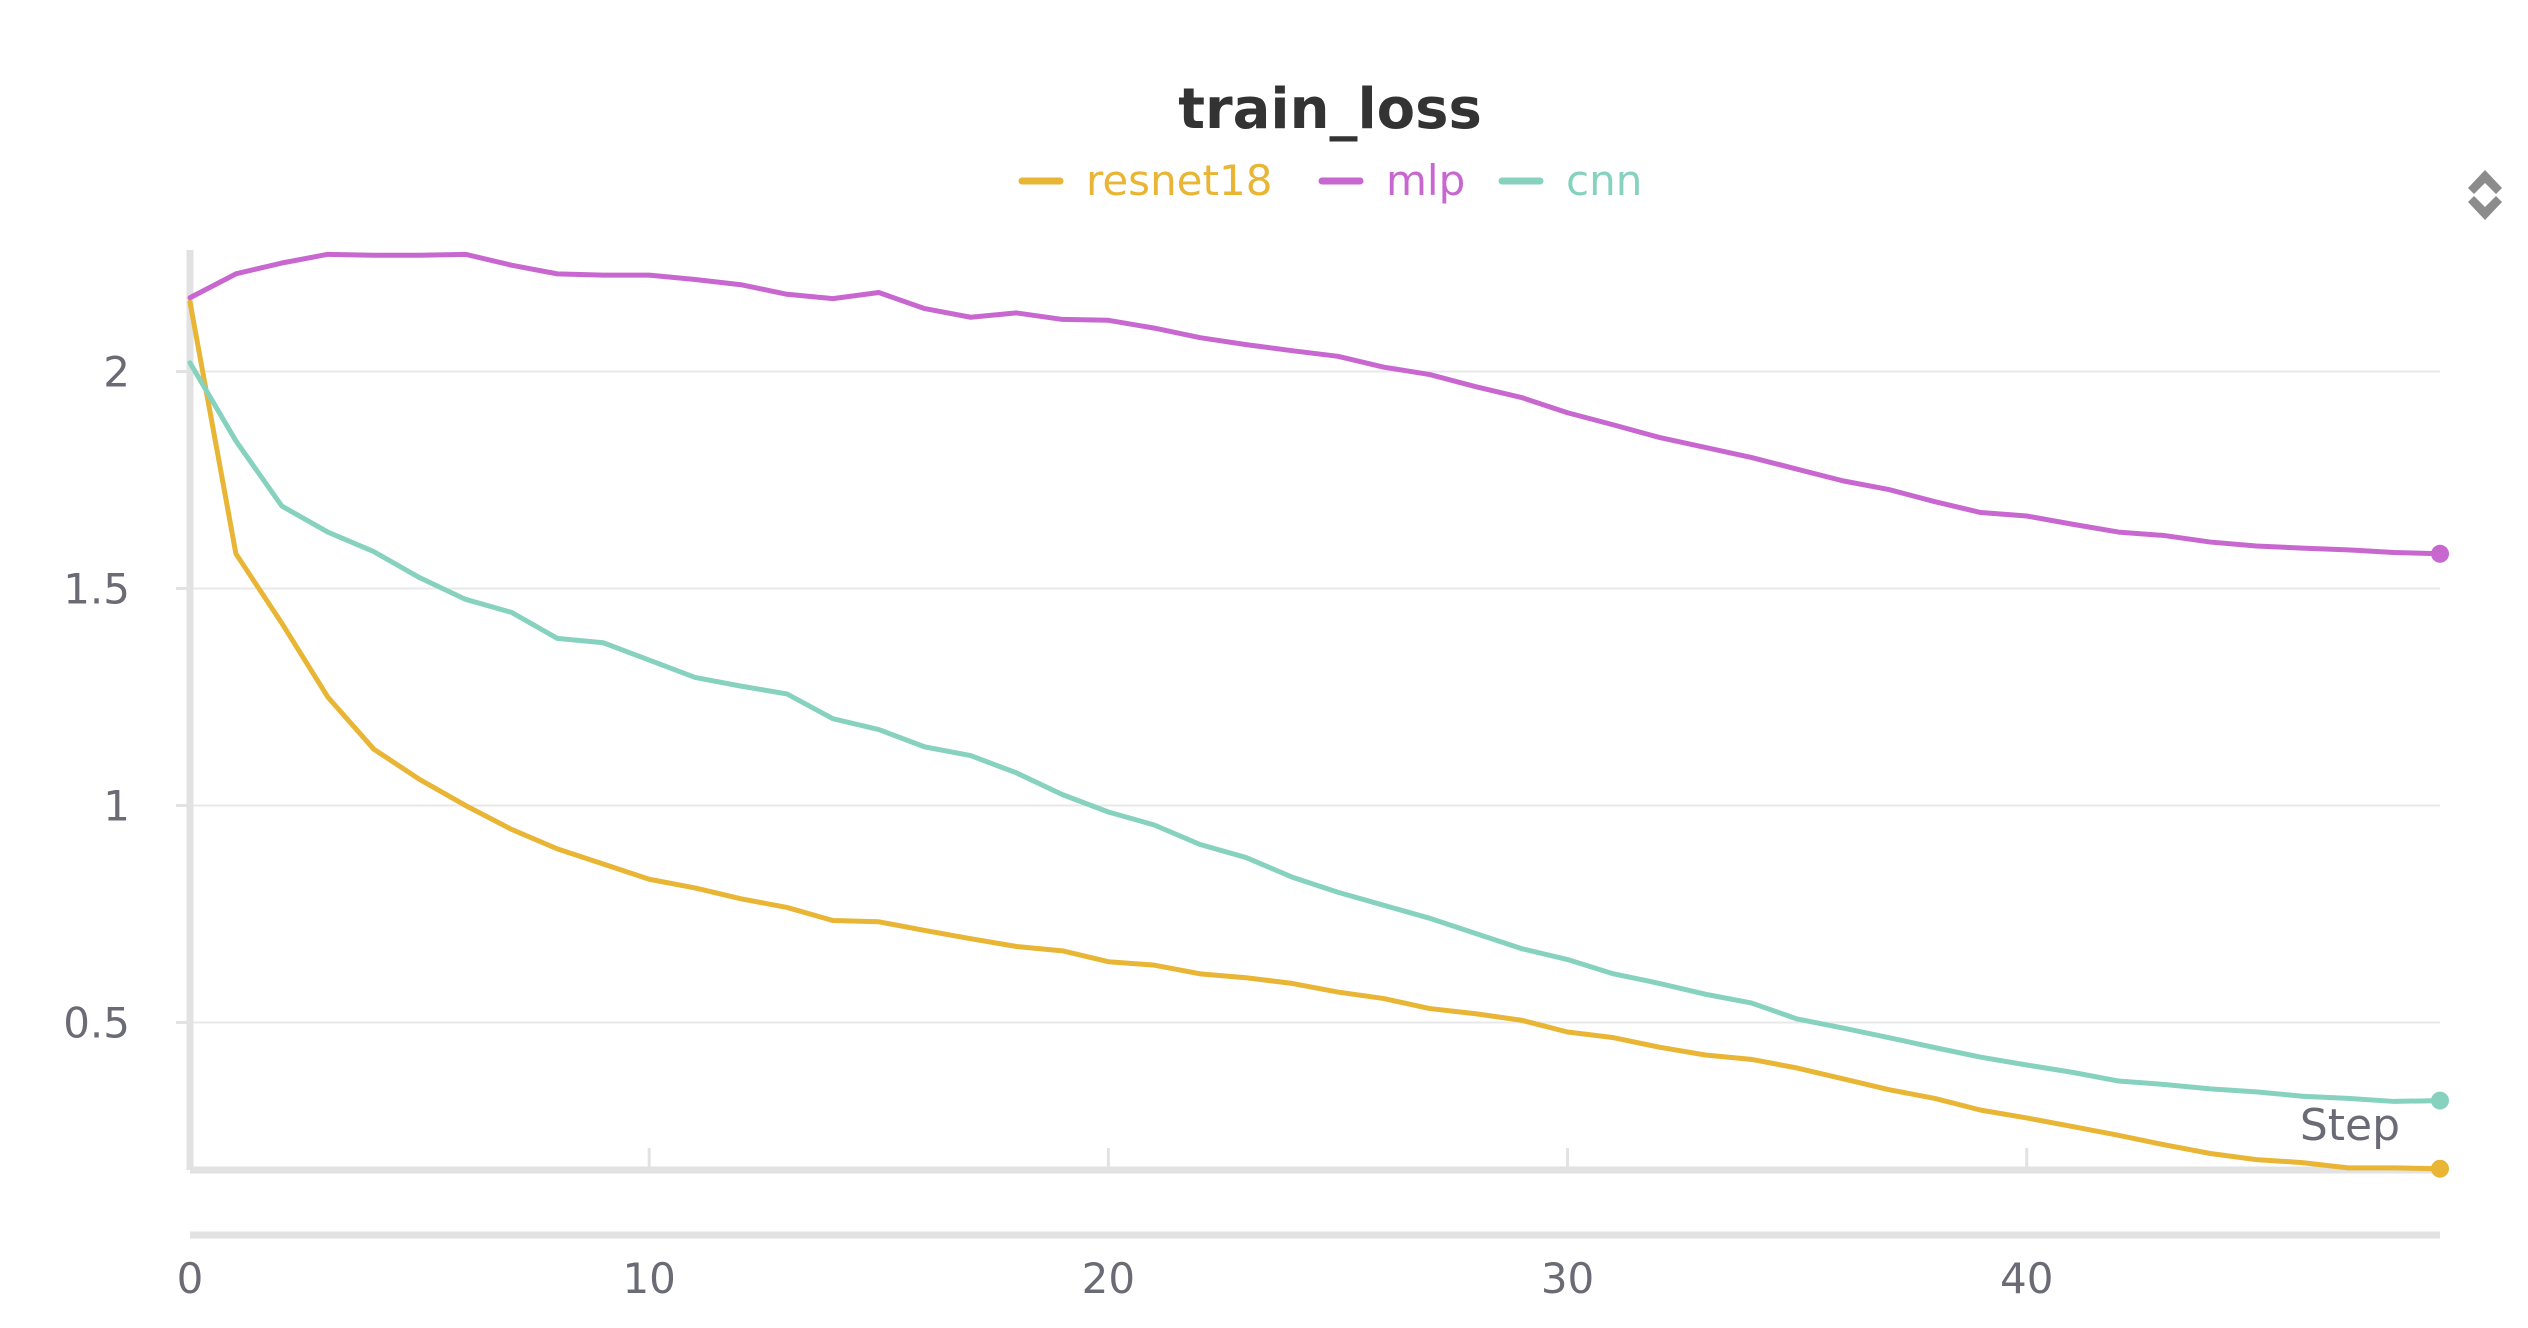  What do you see at coordinates (116, 805) in the screenshot?
I see `y-tick-label: 1` at bounding box center [116, 805].